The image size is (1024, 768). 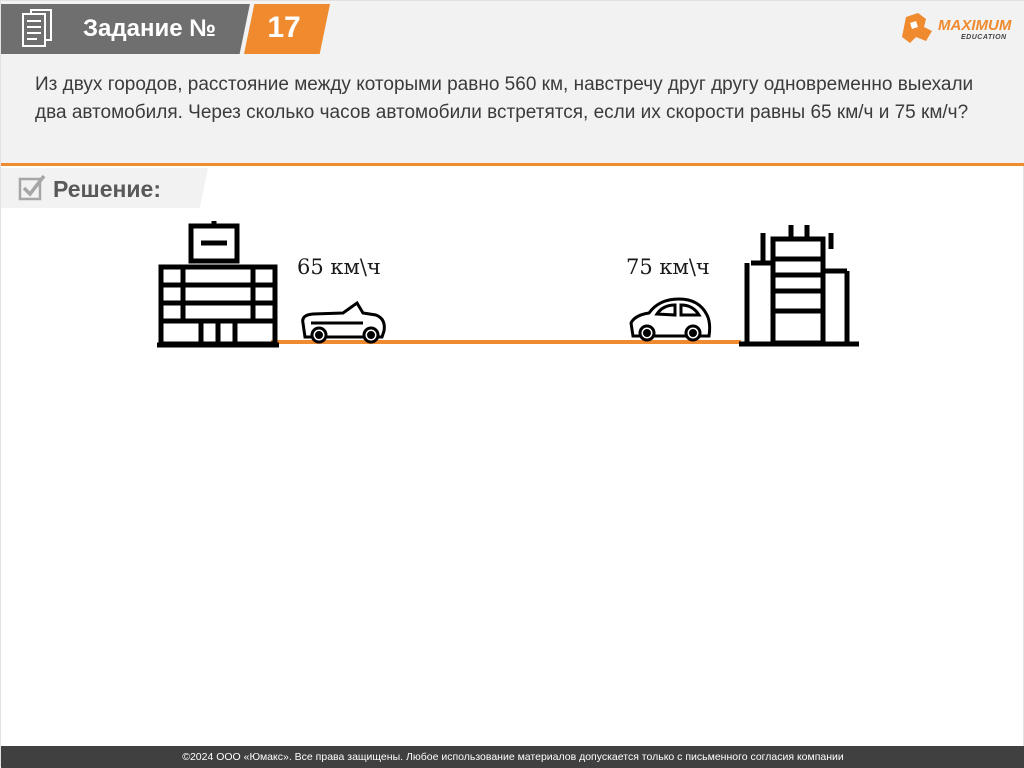 What do you see at coordinates (668, 267) in the screenshot?
I see `right-car-speed: 75 км\ч` at bounding box center [668, 267].